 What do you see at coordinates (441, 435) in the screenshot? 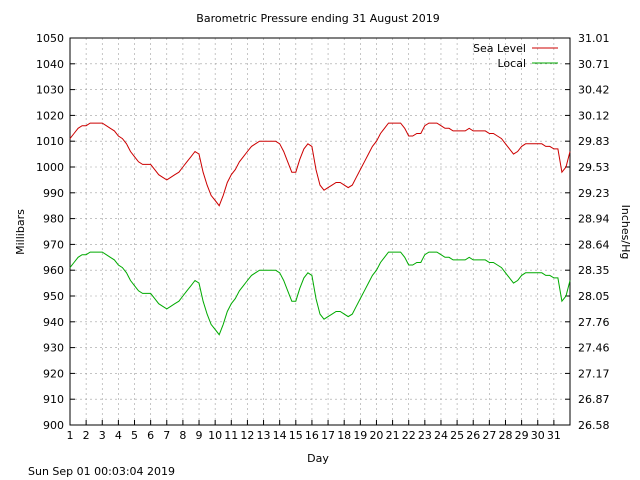
I see `x-tick-label: 24` at bounding box center [441, 435].